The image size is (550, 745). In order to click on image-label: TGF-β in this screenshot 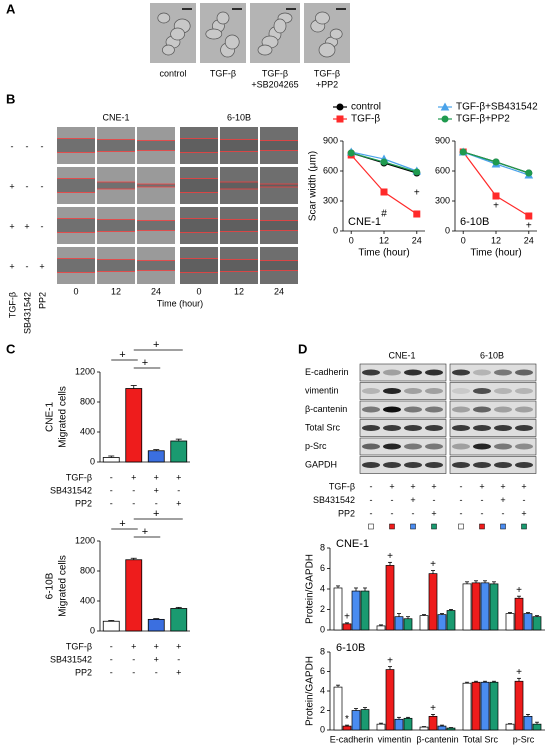, I will do `click(223, 73)`.